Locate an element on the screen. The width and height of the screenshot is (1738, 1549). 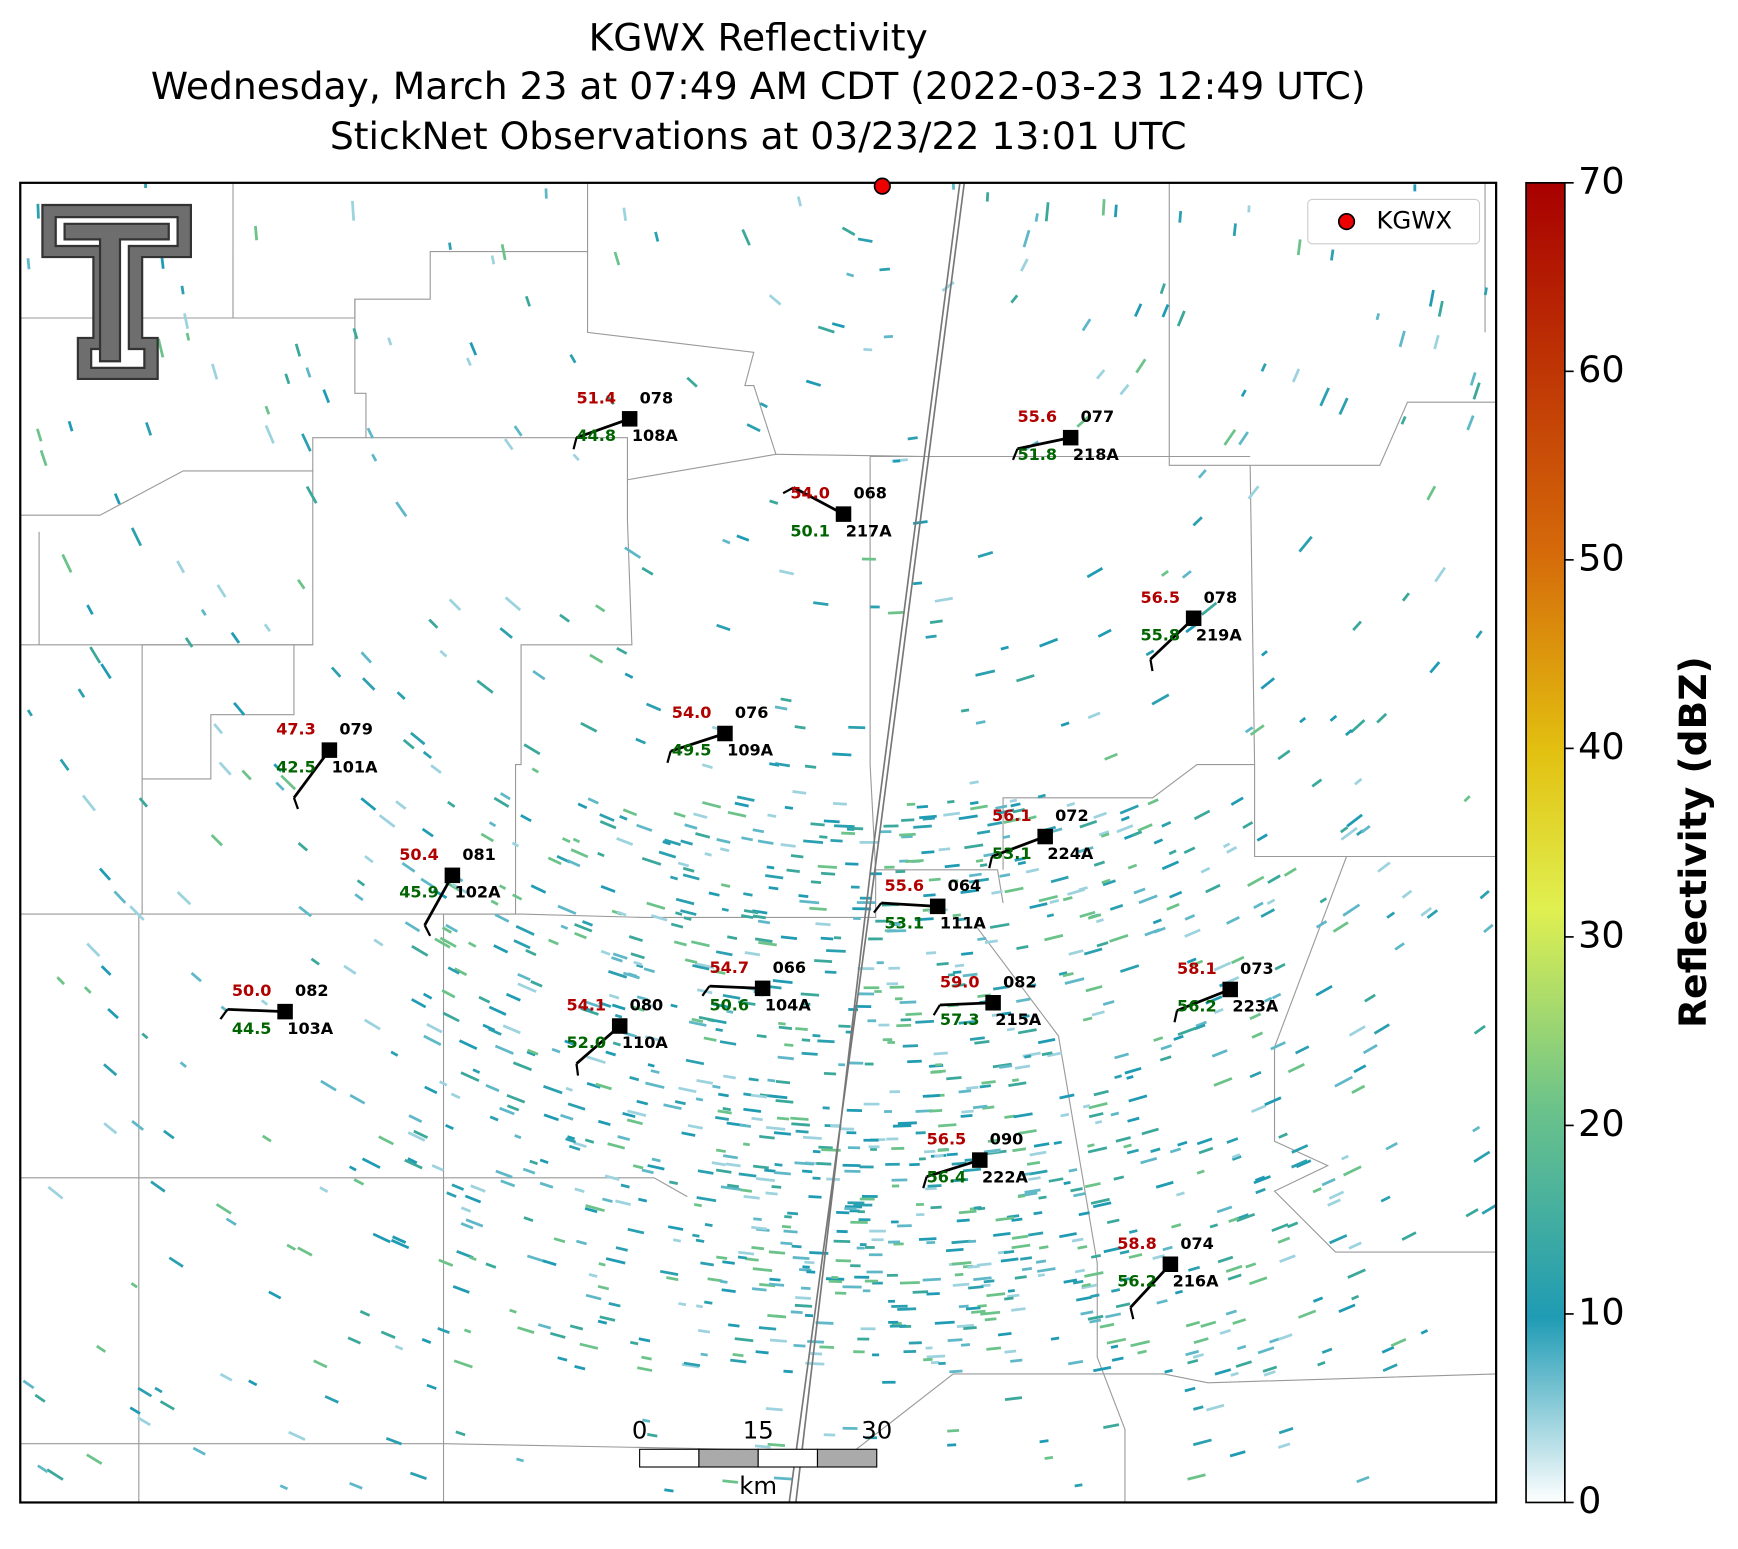
scale-label: 30 is located at coordinates (876, 1430).